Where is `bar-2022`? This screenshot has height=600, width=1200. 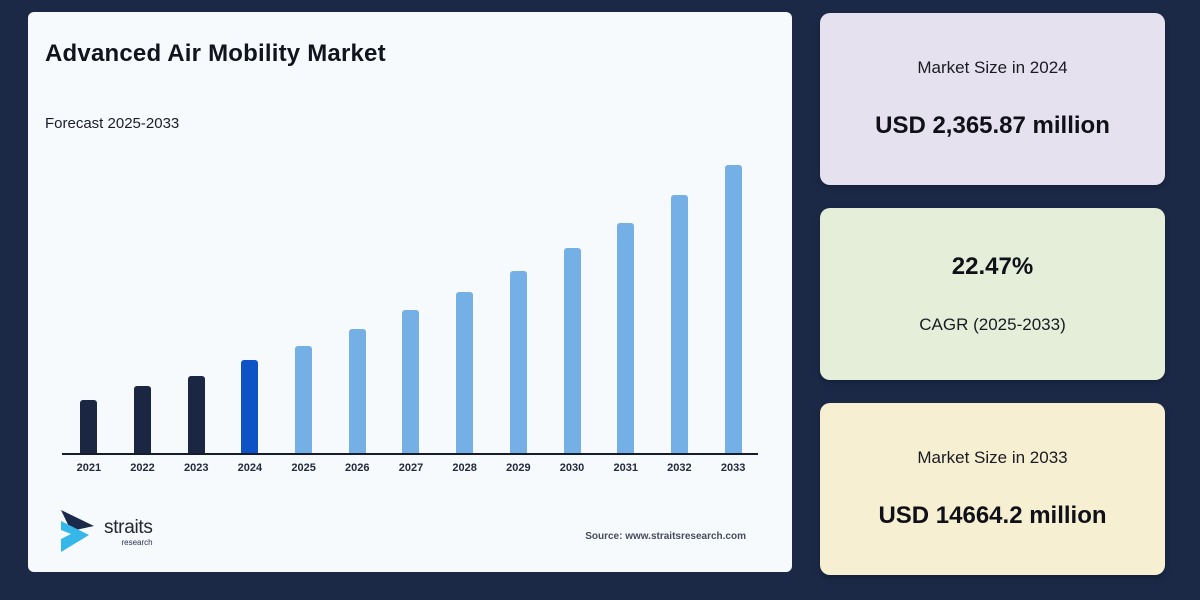
bar-2022 is located at coordinates (143, 419).